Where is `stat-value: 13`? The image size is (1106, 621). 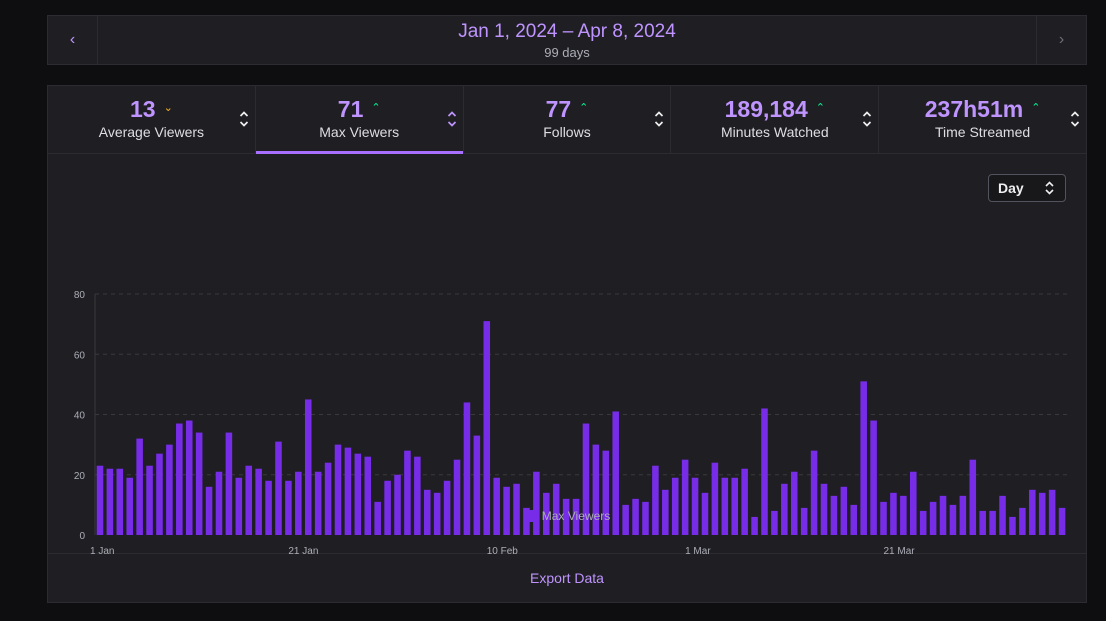 stat-value: 13 is located at coordinates (142, 108).